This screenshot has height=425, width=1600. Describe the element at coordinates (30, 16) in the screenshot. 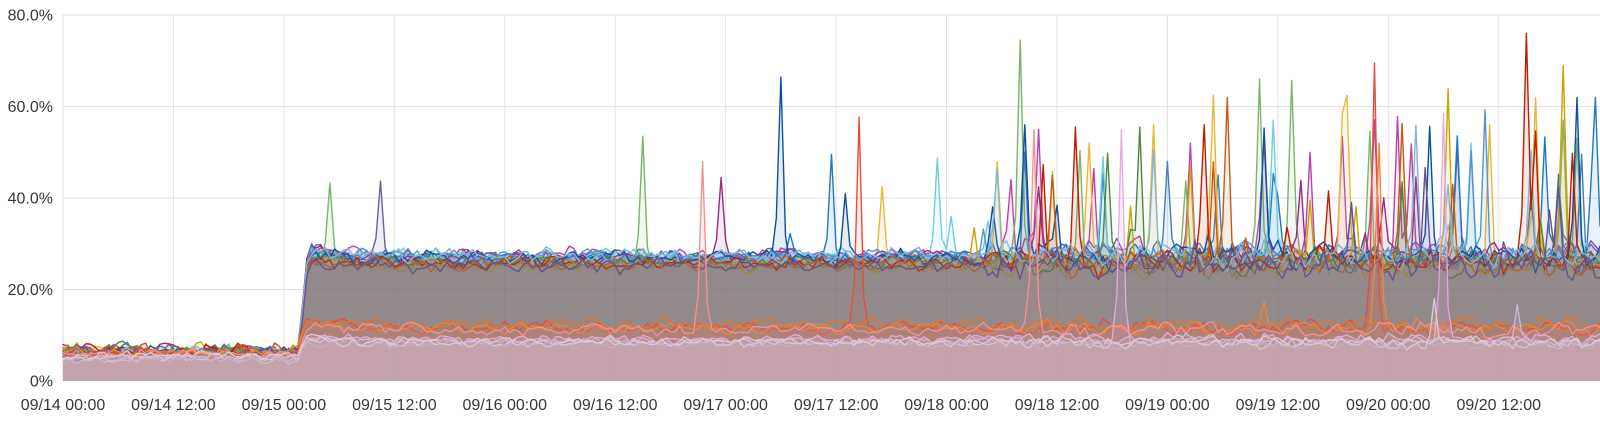

I see `y-axis-tick-label: 80.0%` at that location.